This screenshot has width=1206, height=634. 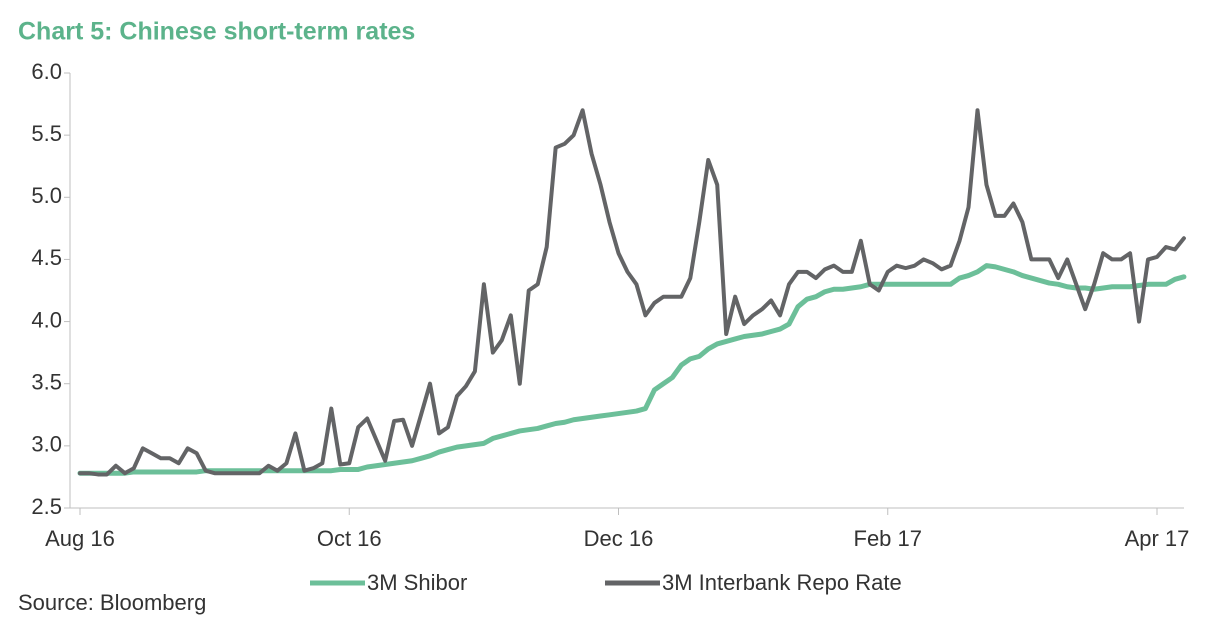 I want to click on source-note: Source: Bloomberg, so click(x=112, y=602).